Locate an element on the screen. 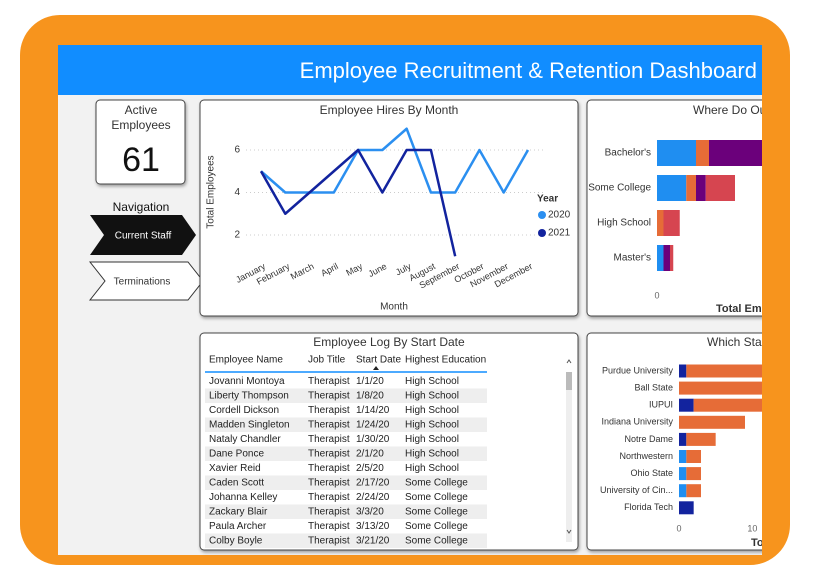 The width and height of the screenshot is (820, 580). y-tick-label: Northwestern is located at coordinates (646, 456).